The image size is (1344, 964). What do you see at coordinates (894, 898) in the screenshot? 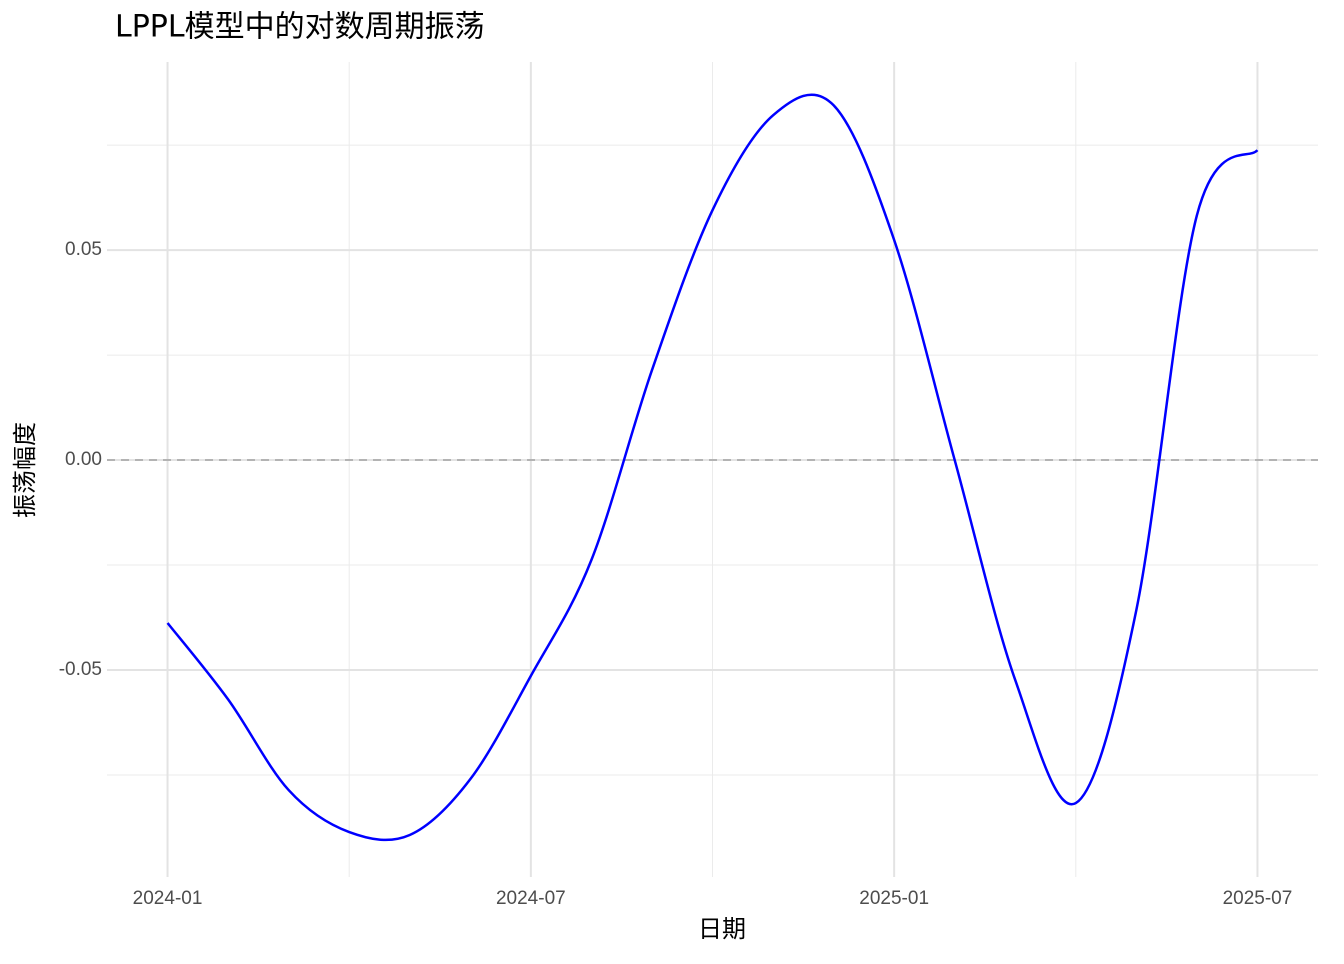
I see `x-tick-label: 2025-01` at bounding box center [894, 898].